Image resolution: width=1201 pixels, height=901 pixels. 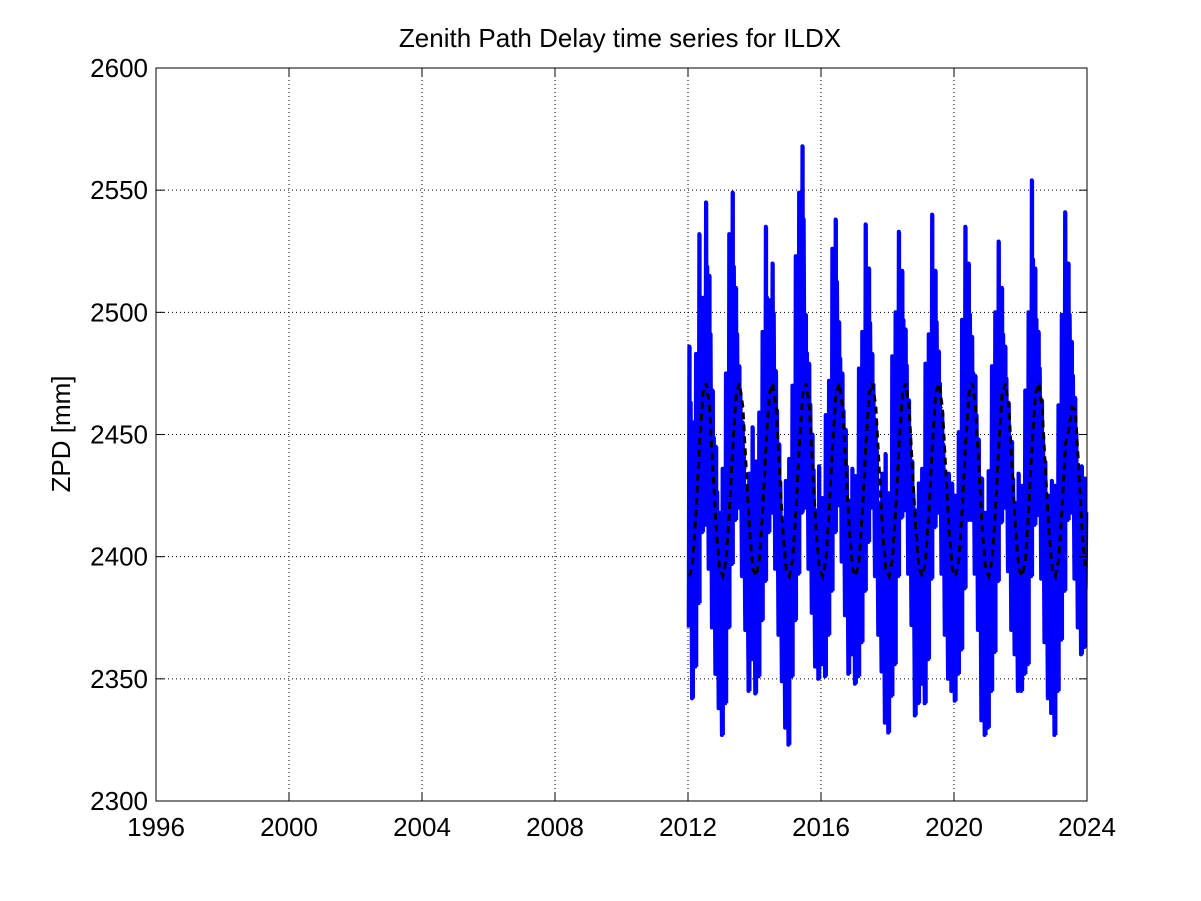 I want to click on x-tick-label: 2000, so click(x=289, y=827).